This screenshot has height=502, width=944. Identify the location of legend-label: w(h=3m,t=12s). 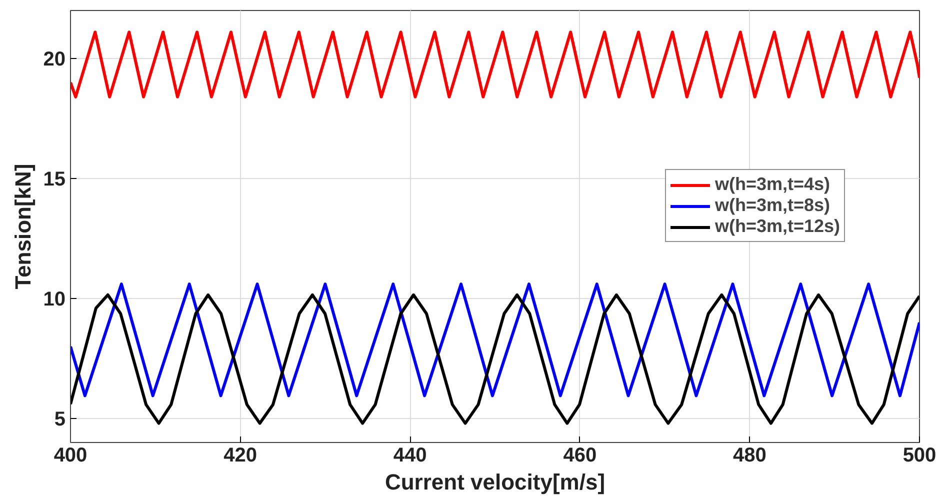
(777, 226).